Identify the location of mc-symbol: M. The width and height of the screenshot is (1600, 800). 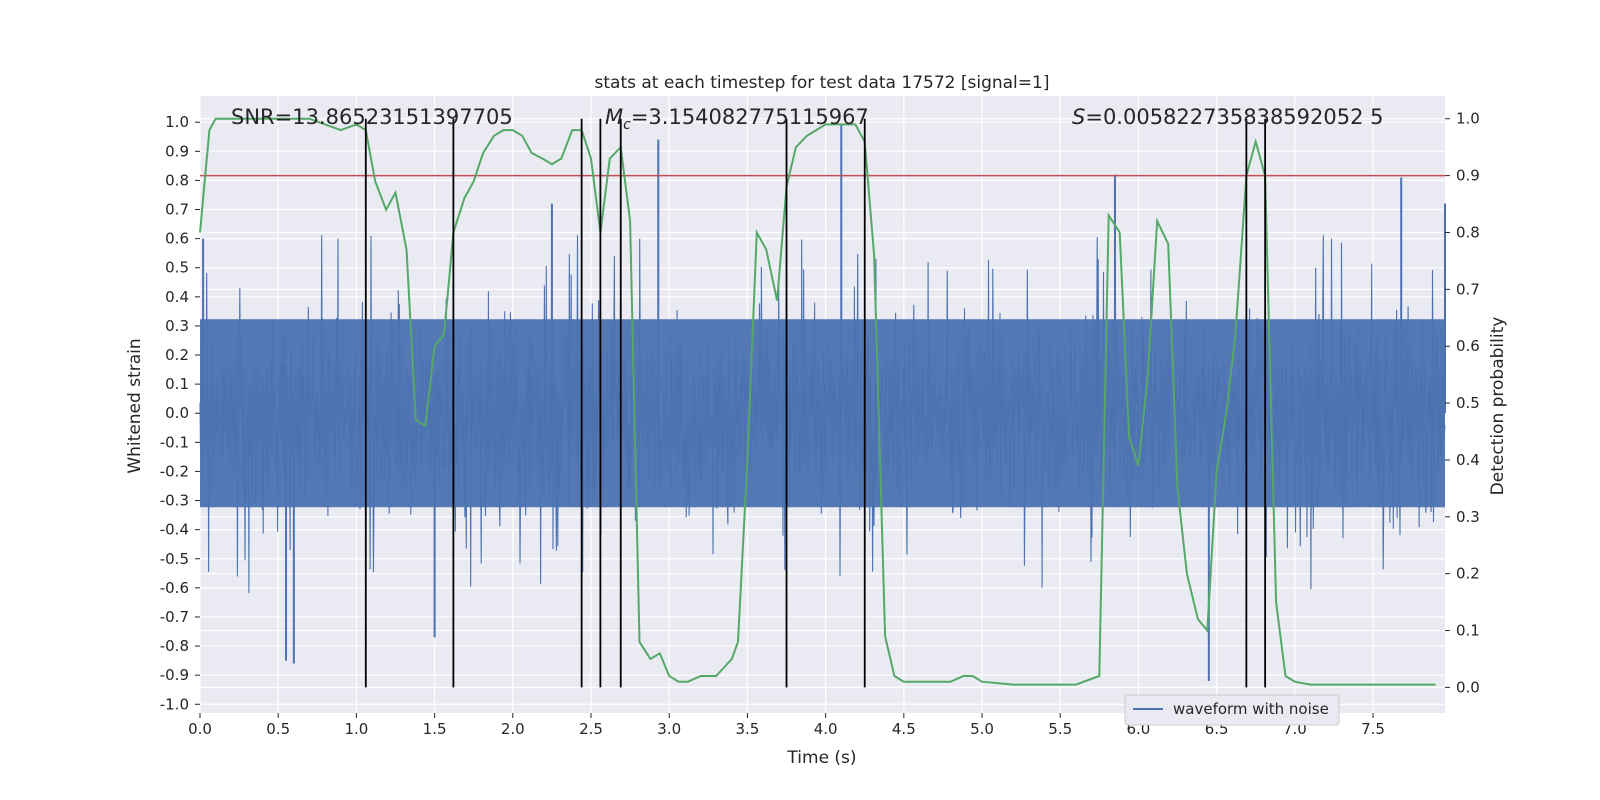
(614, 117).